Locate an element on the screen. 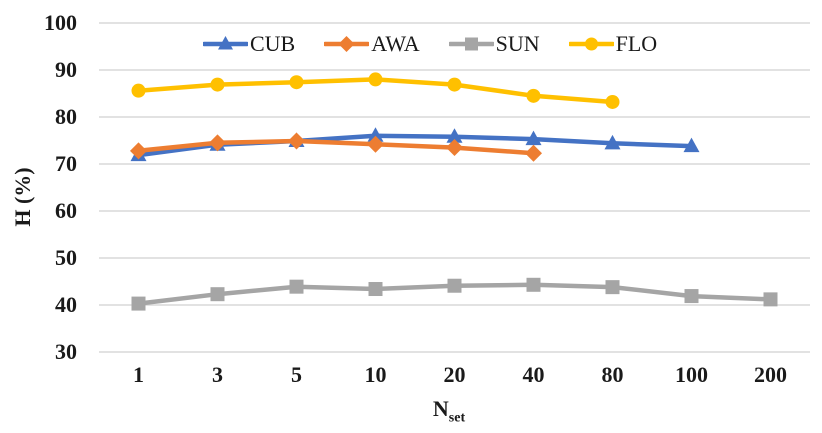 The height and width of the screenshot is (433, 822). series-line-awa is located at coordinates (336, 147).